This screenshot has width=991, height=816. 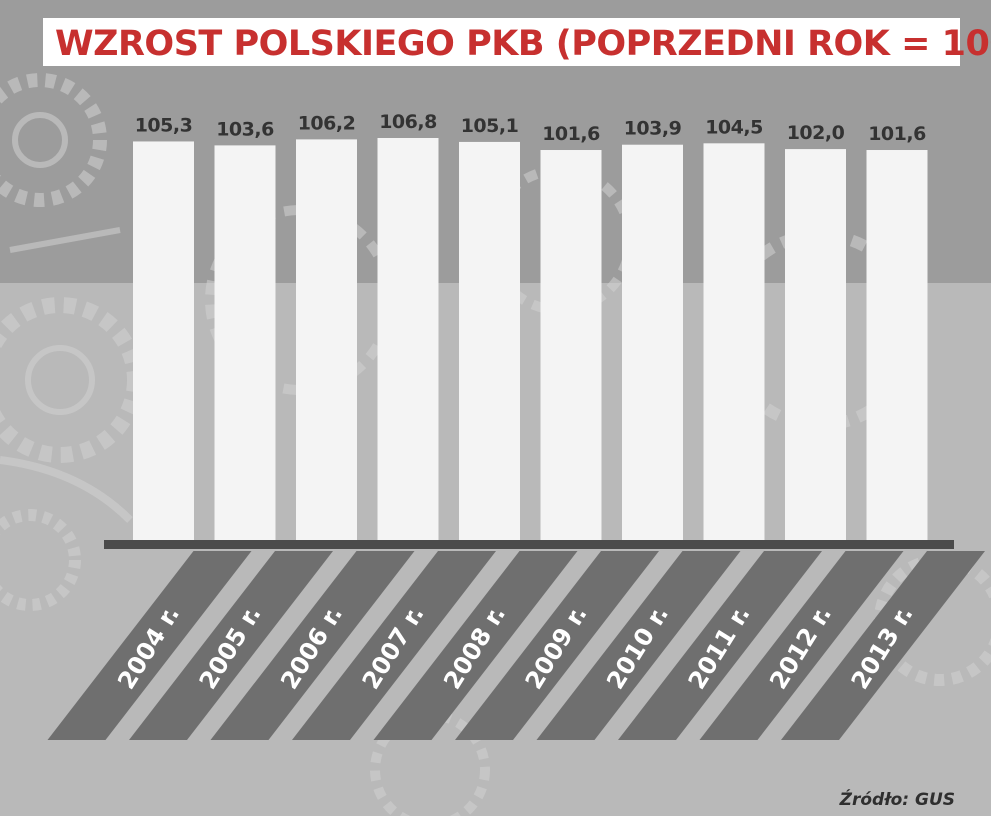 I want to click on title-background, so click(x=501, y=42).